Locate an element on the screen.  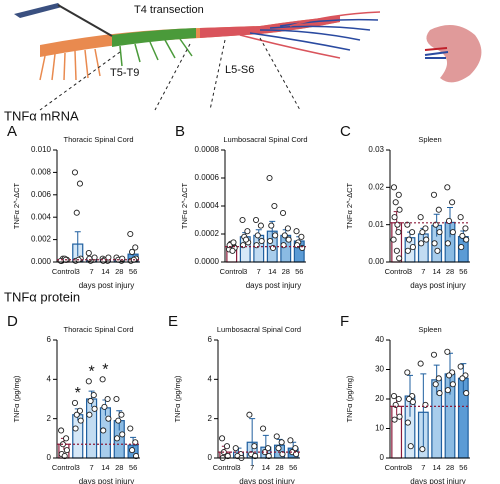
scalpel is located at coordinates (38, 10).